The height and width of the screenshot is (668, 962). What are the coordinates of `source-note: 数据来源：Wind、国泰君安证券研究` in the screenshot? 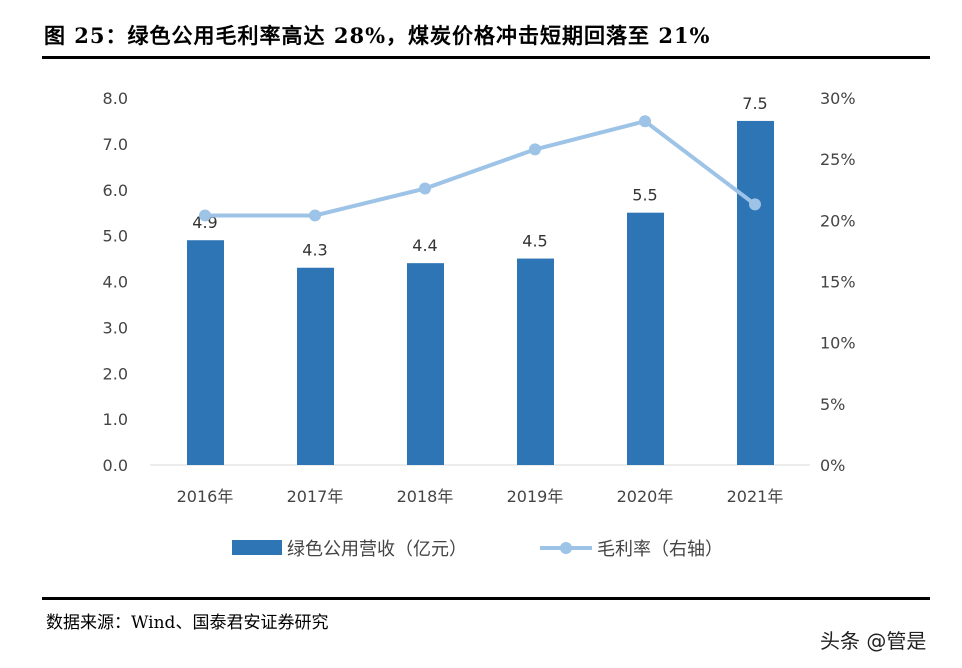 It's located at (187, 623).